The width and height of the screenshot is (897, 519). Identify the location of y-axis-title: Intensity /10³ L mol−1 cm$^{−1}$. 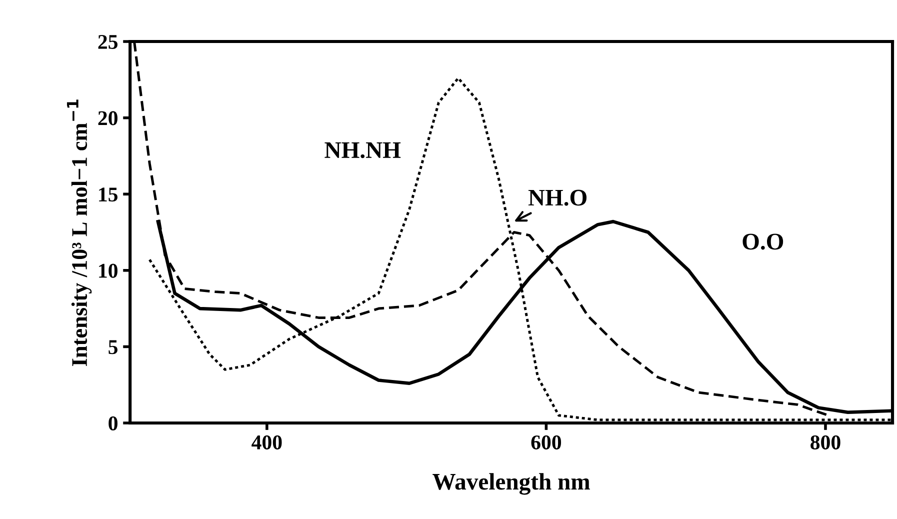
(79, 233).